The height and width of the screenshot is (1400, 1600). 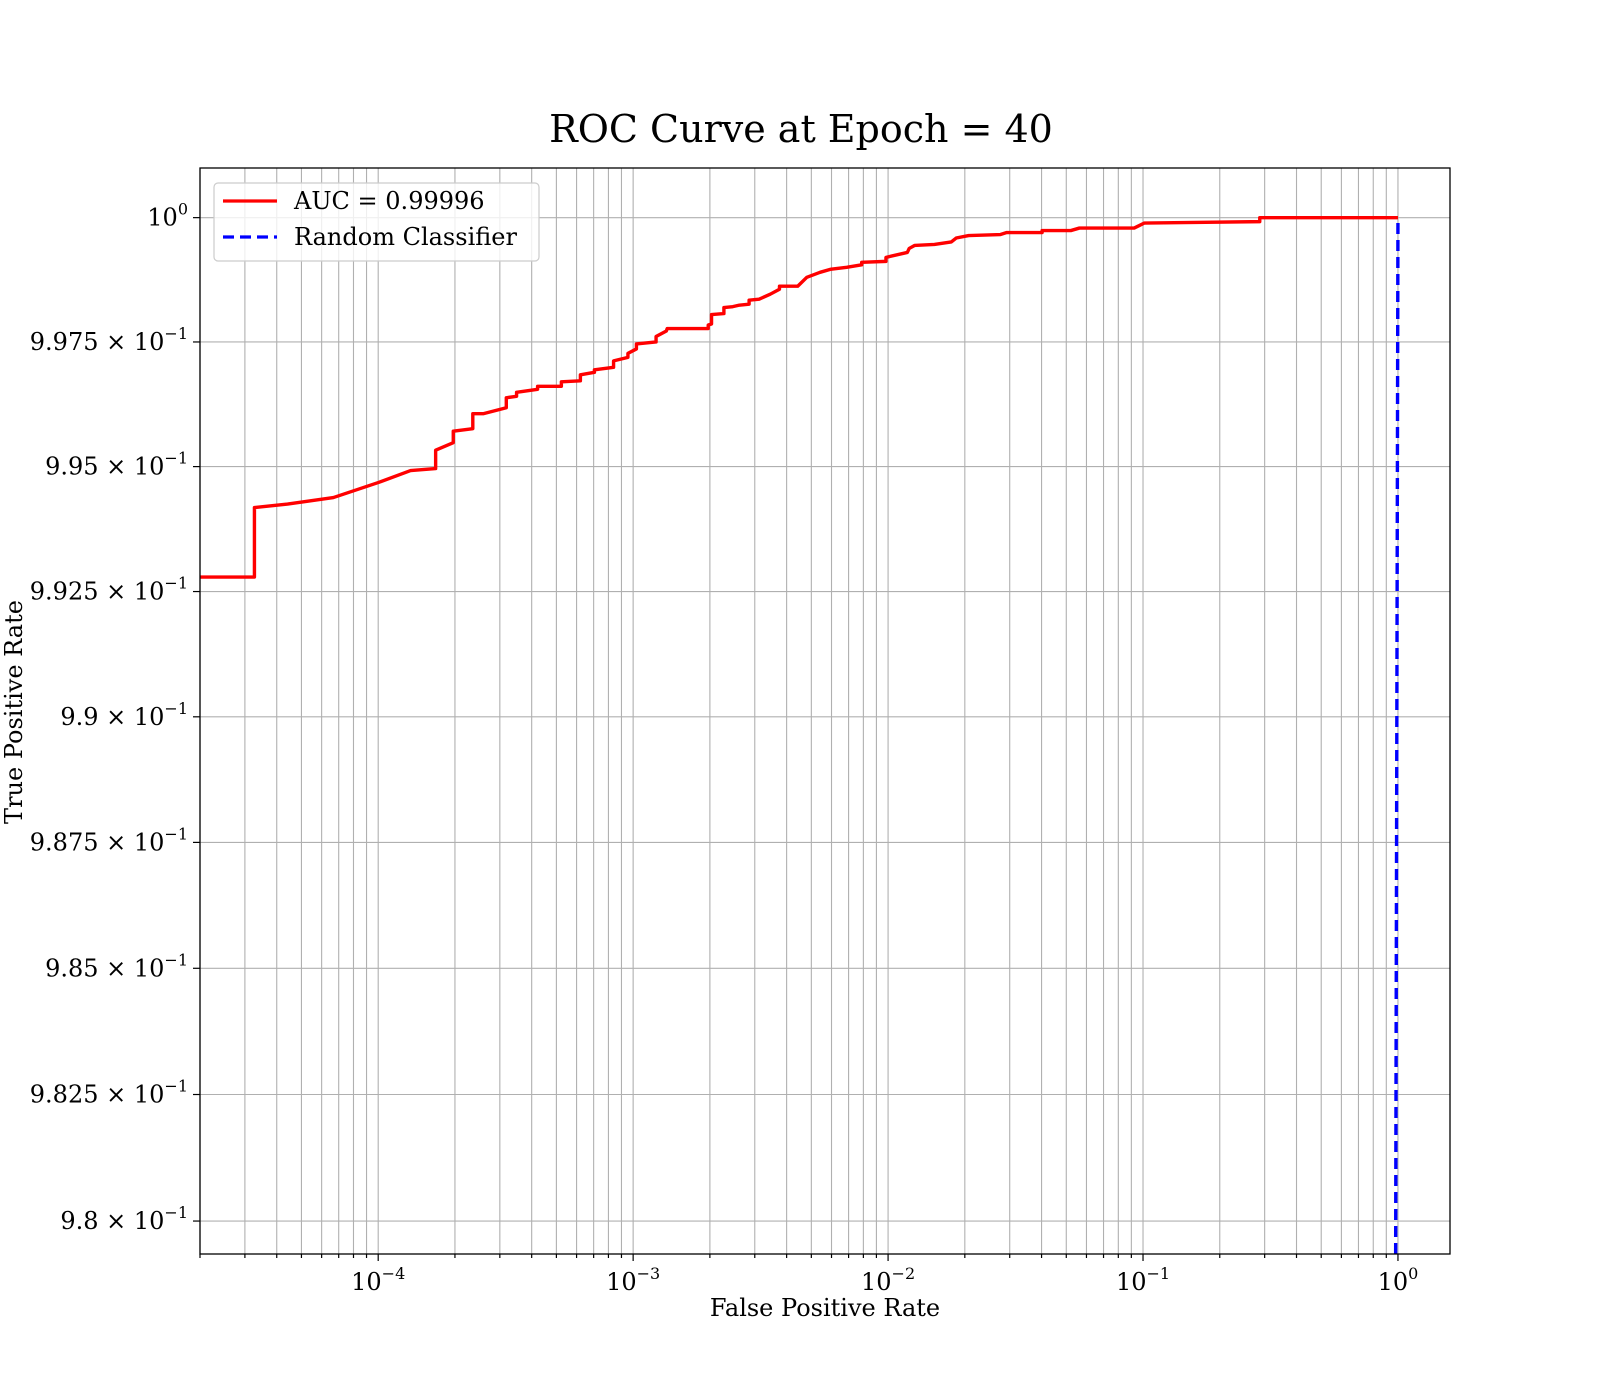 What do you see at coordinates (801, 129) in the screenshot?
I see `chart-title: ROC Curve at Epoch = 40` at bounding box center [801, 129].